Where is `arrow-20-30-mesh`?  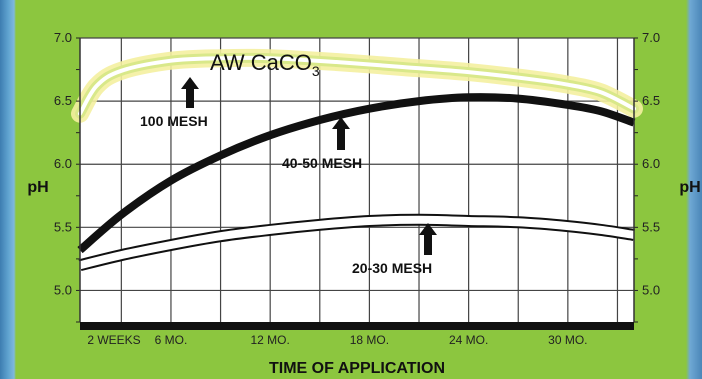
arrow-20-30-mesh is located at coordinates (428, 239).